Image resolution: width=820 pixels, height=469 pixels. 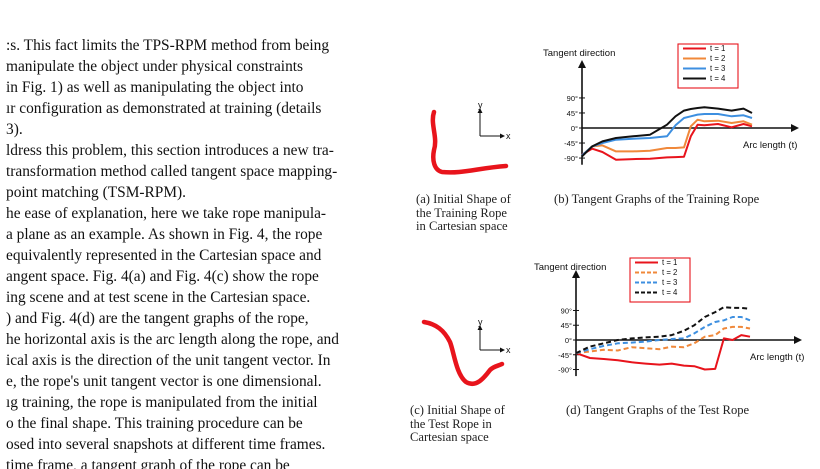 I want to click on caption-b-text: (b) Tangent Graphs of the Training Rope, so click(x=679, y=199).